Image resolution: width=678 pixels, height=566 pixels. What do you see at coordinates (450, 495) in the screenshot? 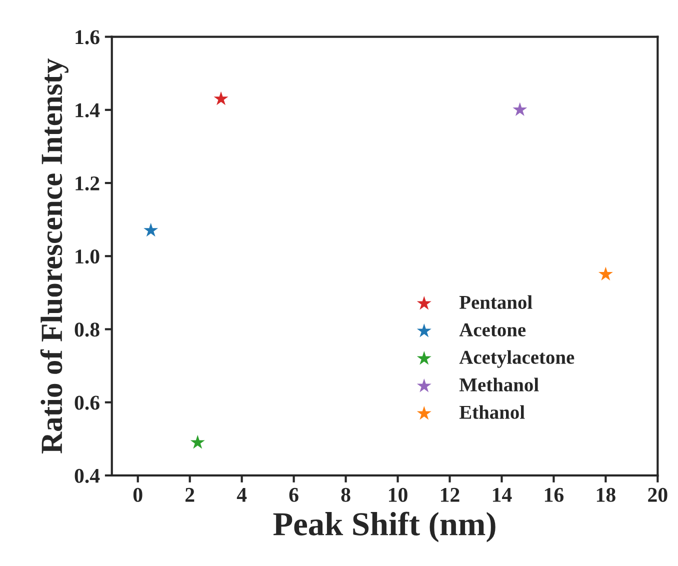
I see `x-tick-label: 12` at bounding box center [450, 495].